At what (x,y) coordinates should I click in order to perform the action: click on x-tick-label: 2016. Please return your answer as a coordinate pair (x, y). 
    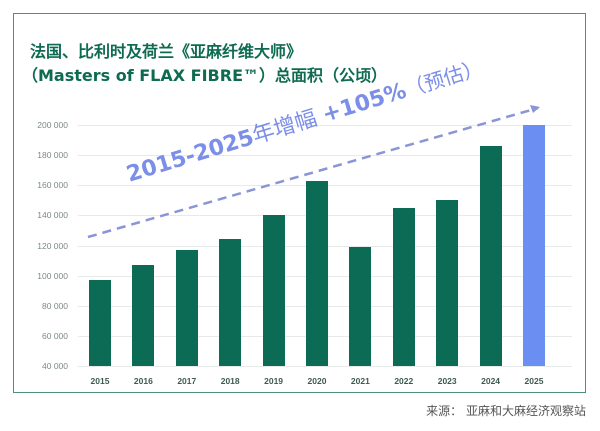
    Looking at the image, I should click on (143, 381).